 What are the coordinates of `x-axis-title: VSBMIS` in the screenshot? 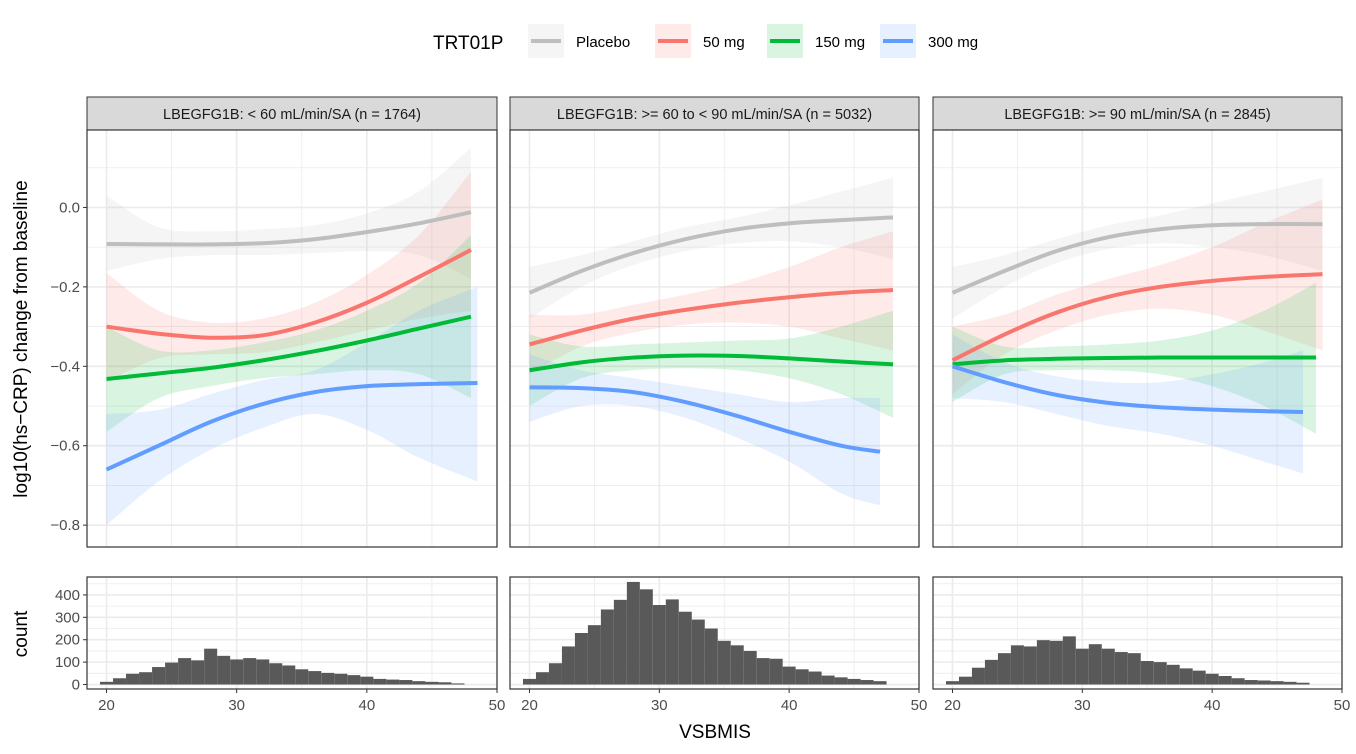 It's located at (715, 732).